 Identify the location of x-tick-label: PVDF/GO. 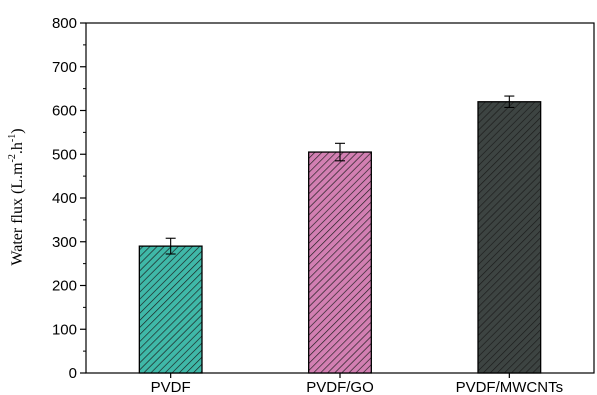
(340, 387).